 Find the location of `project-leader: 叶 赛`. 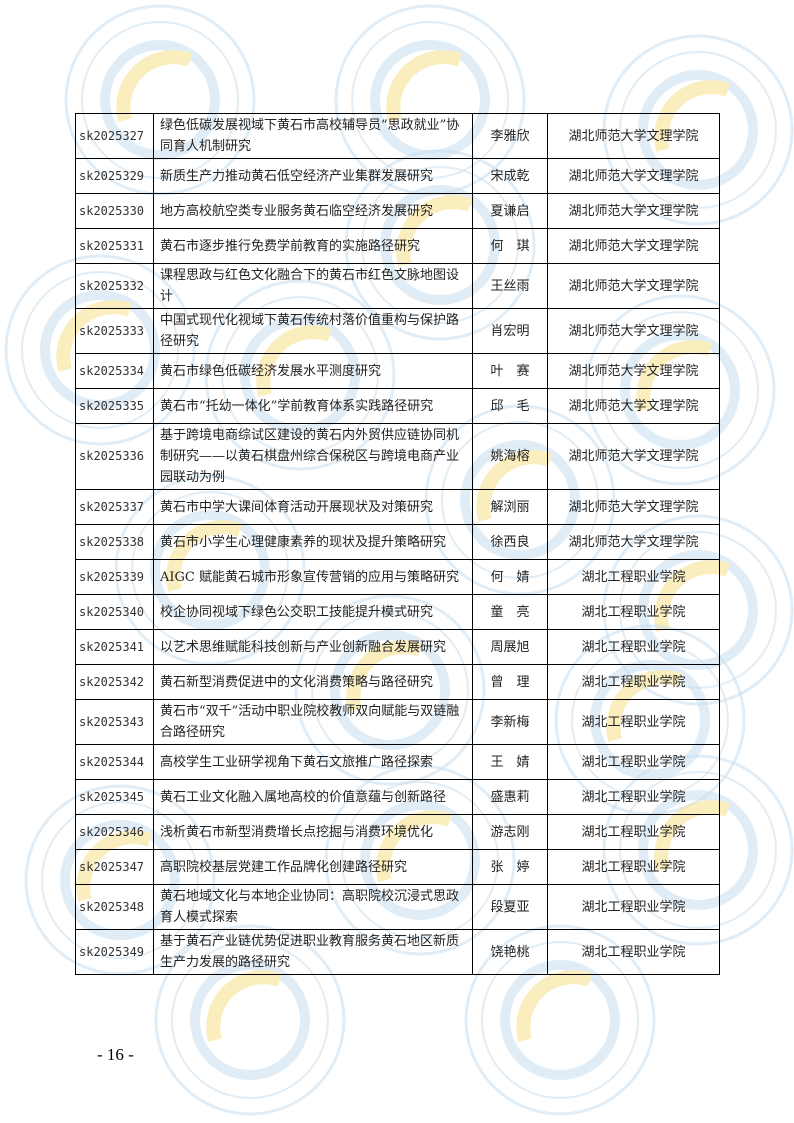

project-leader: 叶 赛 is located at coordinates (510, 371).